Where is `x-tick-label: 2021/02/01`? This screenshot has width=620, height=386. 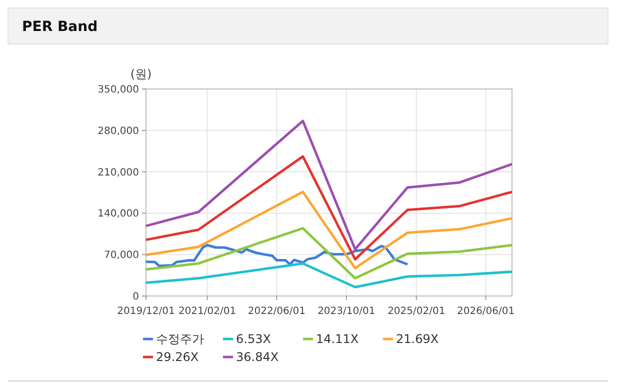
x-tick-label: 2021/02/01 is located at coordinates (207, 311).